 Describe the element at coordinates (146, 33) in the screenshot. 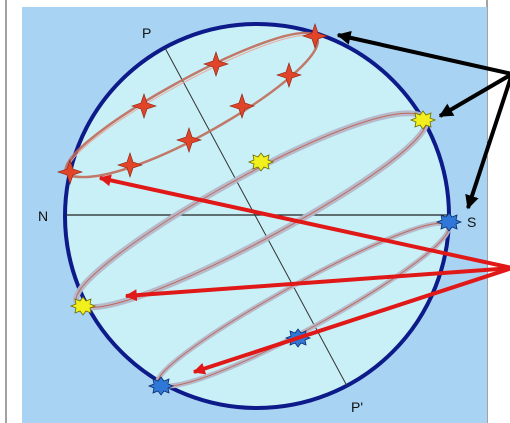

I see `label-p: P` at that location.